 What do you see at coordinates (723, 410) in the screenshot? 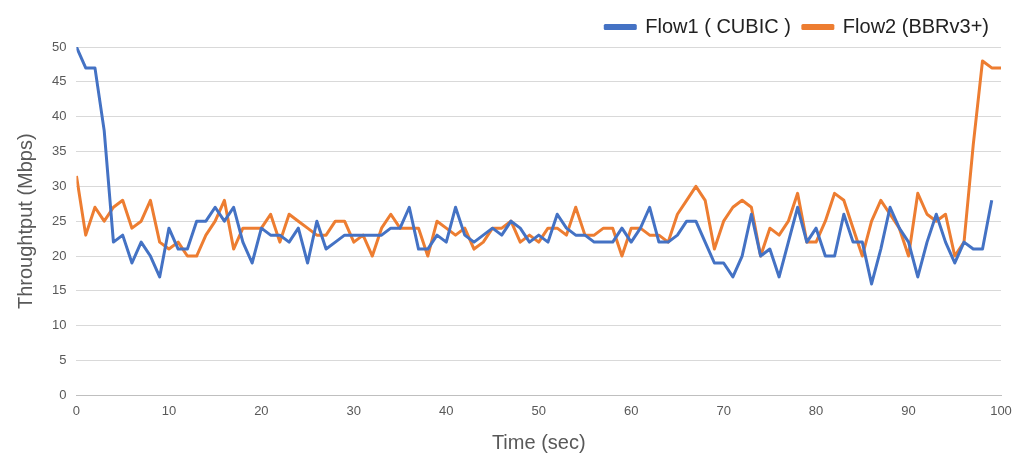
I see `x-tick-label: 70` at bounding box center [723, 410].